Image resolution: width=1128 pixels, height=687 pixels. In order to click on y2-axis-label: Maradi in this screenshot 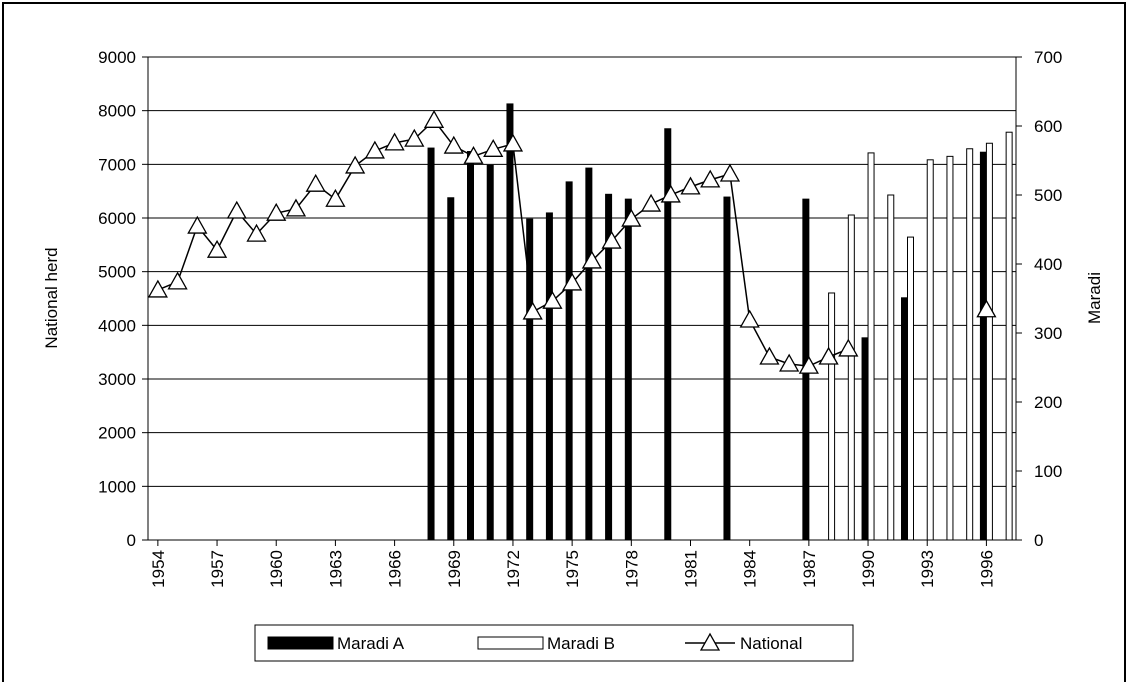, I will do `click(1094, 298)`.